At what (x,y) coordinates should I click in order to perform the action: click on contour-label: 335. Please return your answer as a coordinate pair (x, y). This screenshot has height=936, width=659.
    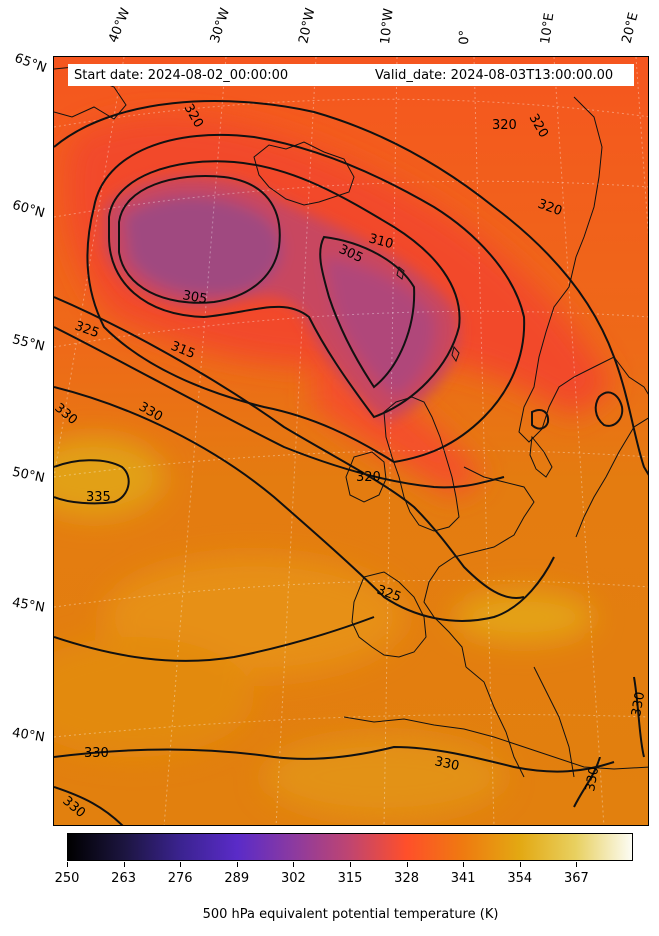
    Looking at the image, I should click on (98, 497).